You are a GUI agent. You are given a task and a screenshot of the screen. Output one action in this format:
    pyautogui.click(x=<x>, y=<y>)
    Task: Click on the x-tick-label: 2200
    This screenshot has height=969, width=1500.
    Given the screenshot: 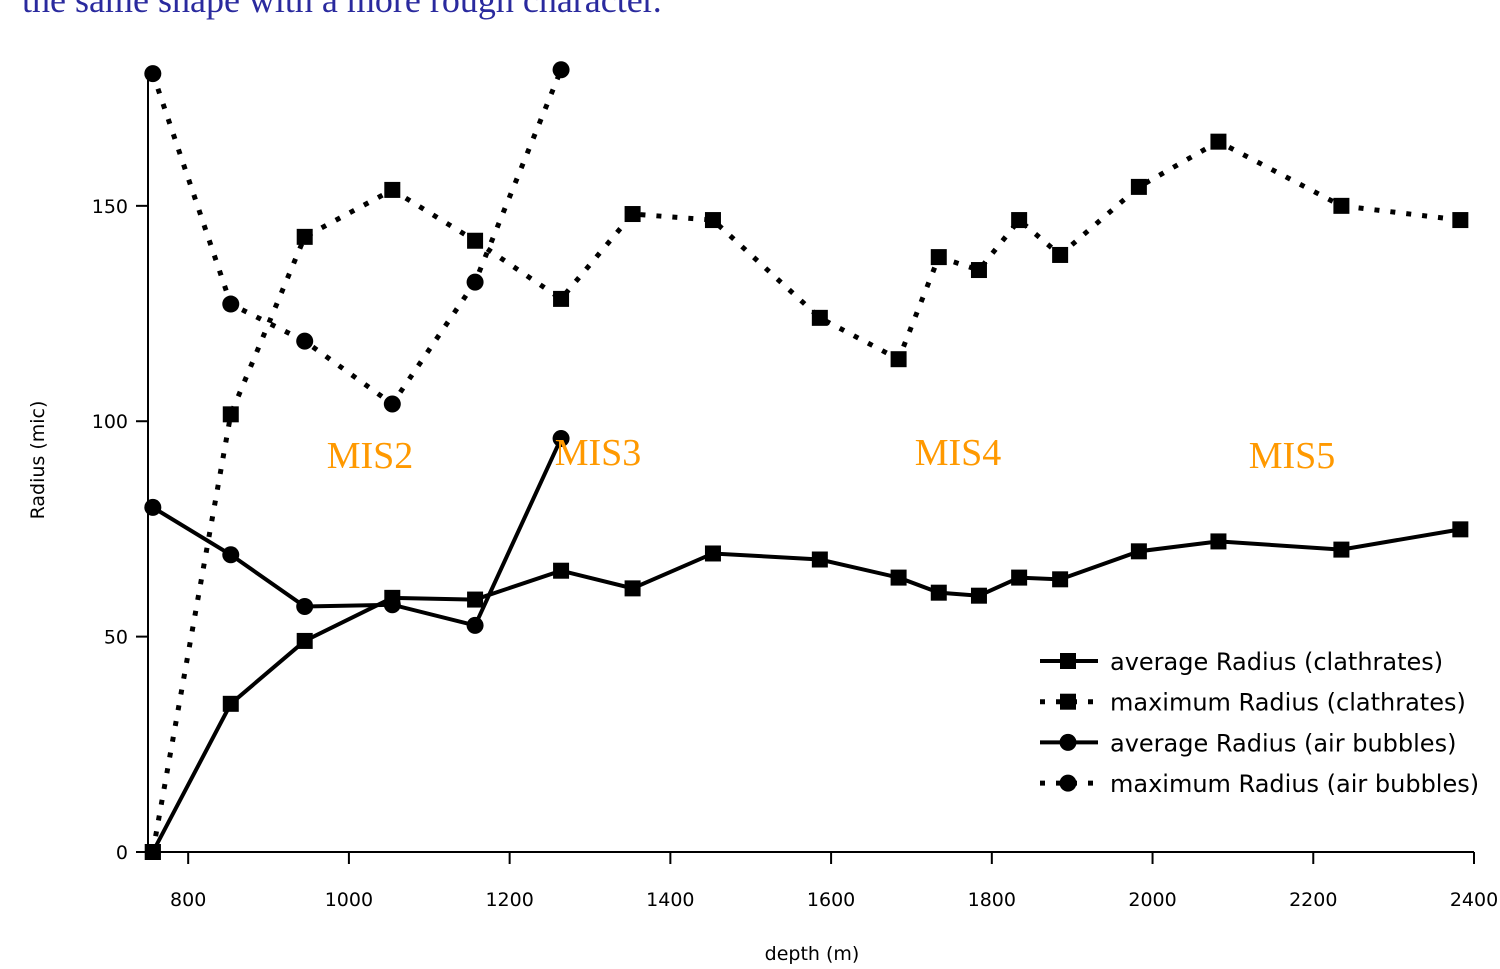 What is the action you would take?
    pyautogui.click(x=1313, y=900)
    